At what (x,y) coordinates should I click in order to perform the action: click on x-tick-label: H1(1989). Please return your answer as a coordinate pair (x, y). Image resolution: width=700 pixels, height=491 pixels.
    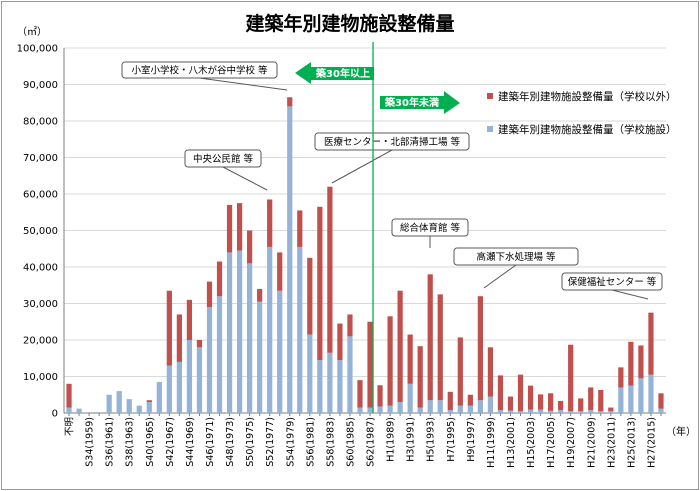
    Looking at the image, I should click on (391, 439).